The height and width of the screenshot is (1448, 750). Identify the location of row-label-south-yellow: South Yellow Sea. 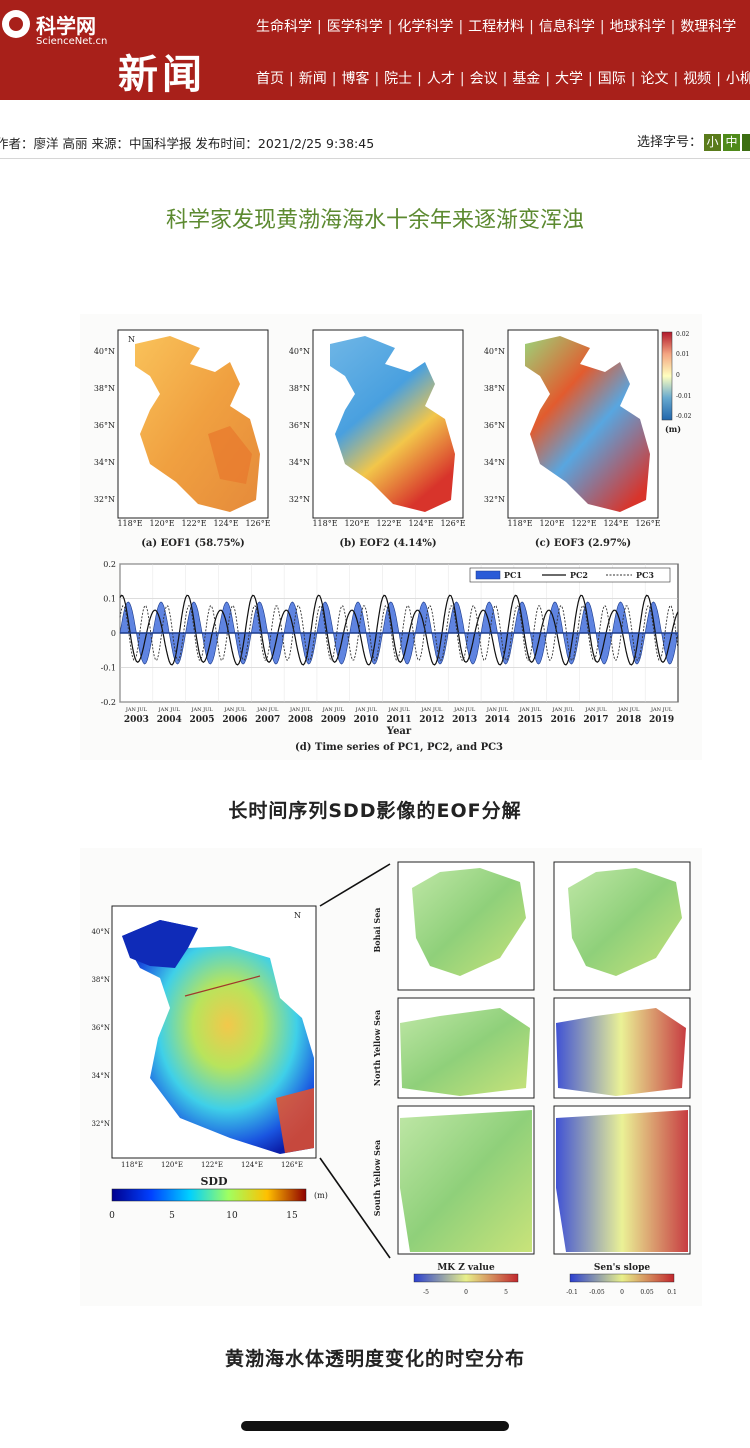
(377, 1178).